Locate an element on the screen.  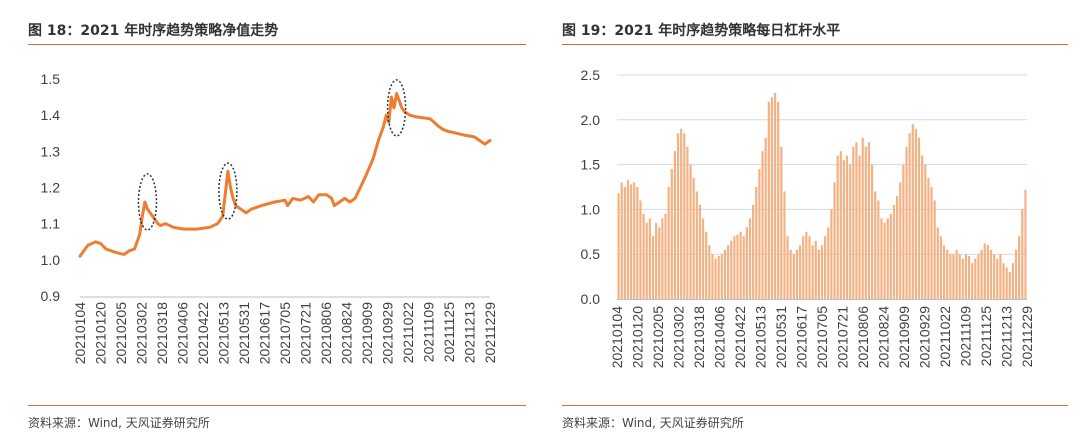
y-tick-label: 1.5 is located at coordinates (51, 79).